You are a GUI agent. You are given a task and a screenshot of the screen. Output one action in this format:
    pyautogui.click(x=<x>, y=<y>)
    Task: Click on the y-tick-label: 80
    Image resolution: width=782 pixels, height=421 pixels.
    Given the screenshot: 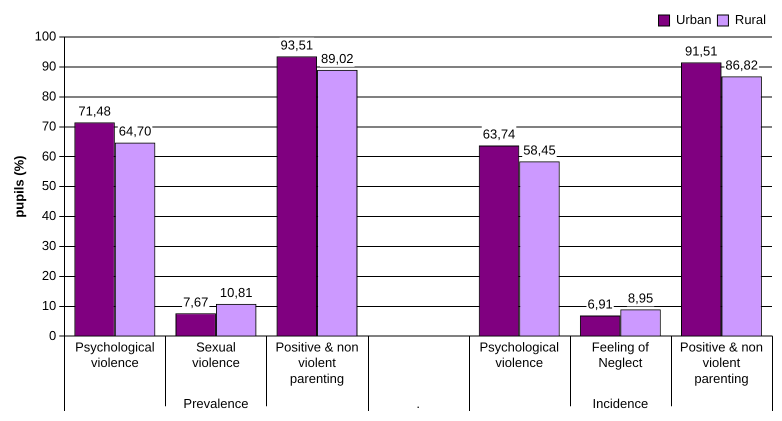 What is the action you would take?
    pyautogui.click(x=49, y=96)
    